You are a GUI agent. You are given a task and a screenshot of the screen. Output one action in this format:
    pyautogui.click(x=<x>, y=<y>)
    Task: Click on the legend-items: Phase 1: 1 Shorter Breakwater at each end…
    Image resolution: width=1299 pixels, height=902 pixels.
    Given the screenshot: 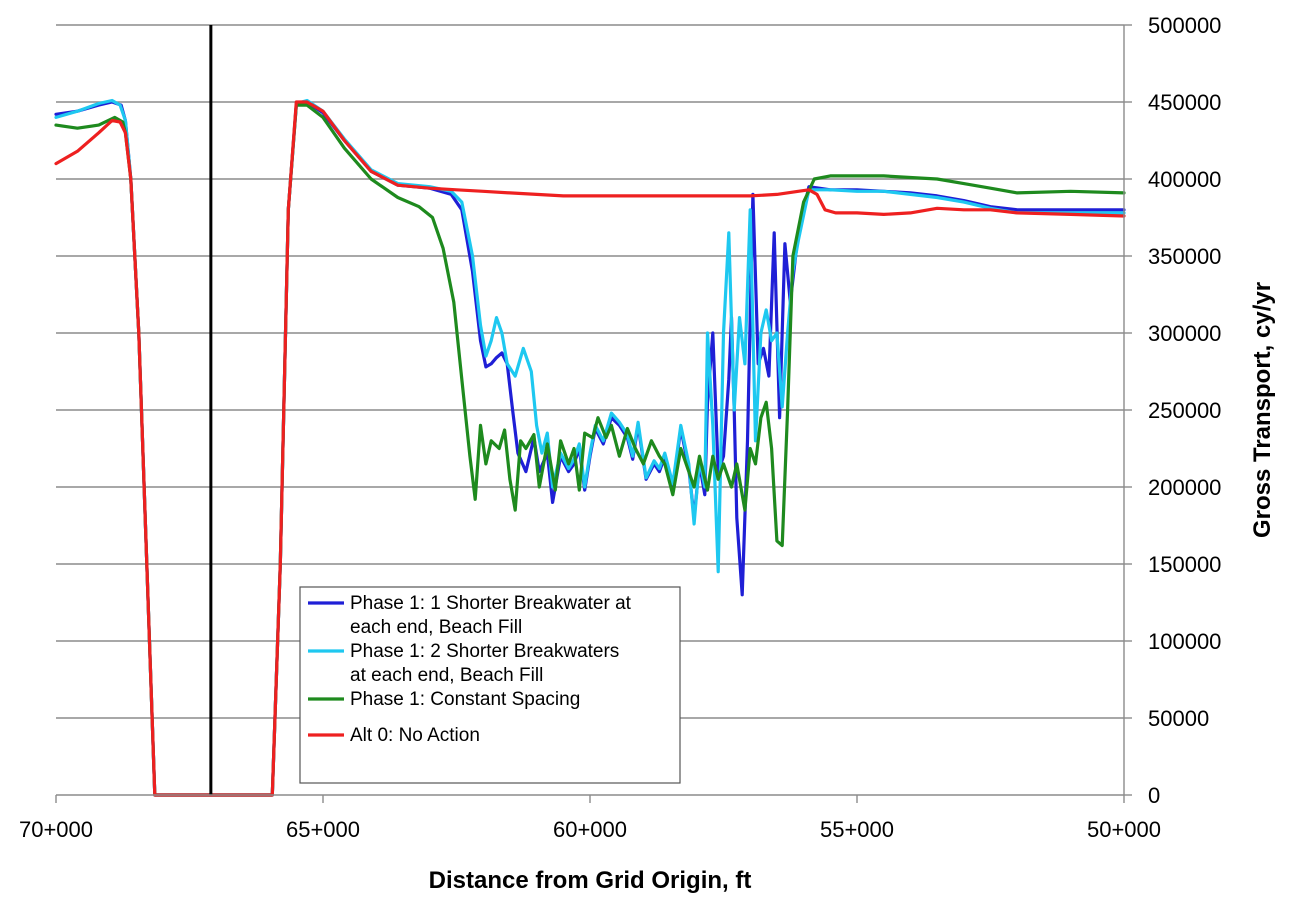 What is the action you would take?
    pyautogui.click(x=470, y=669)
    